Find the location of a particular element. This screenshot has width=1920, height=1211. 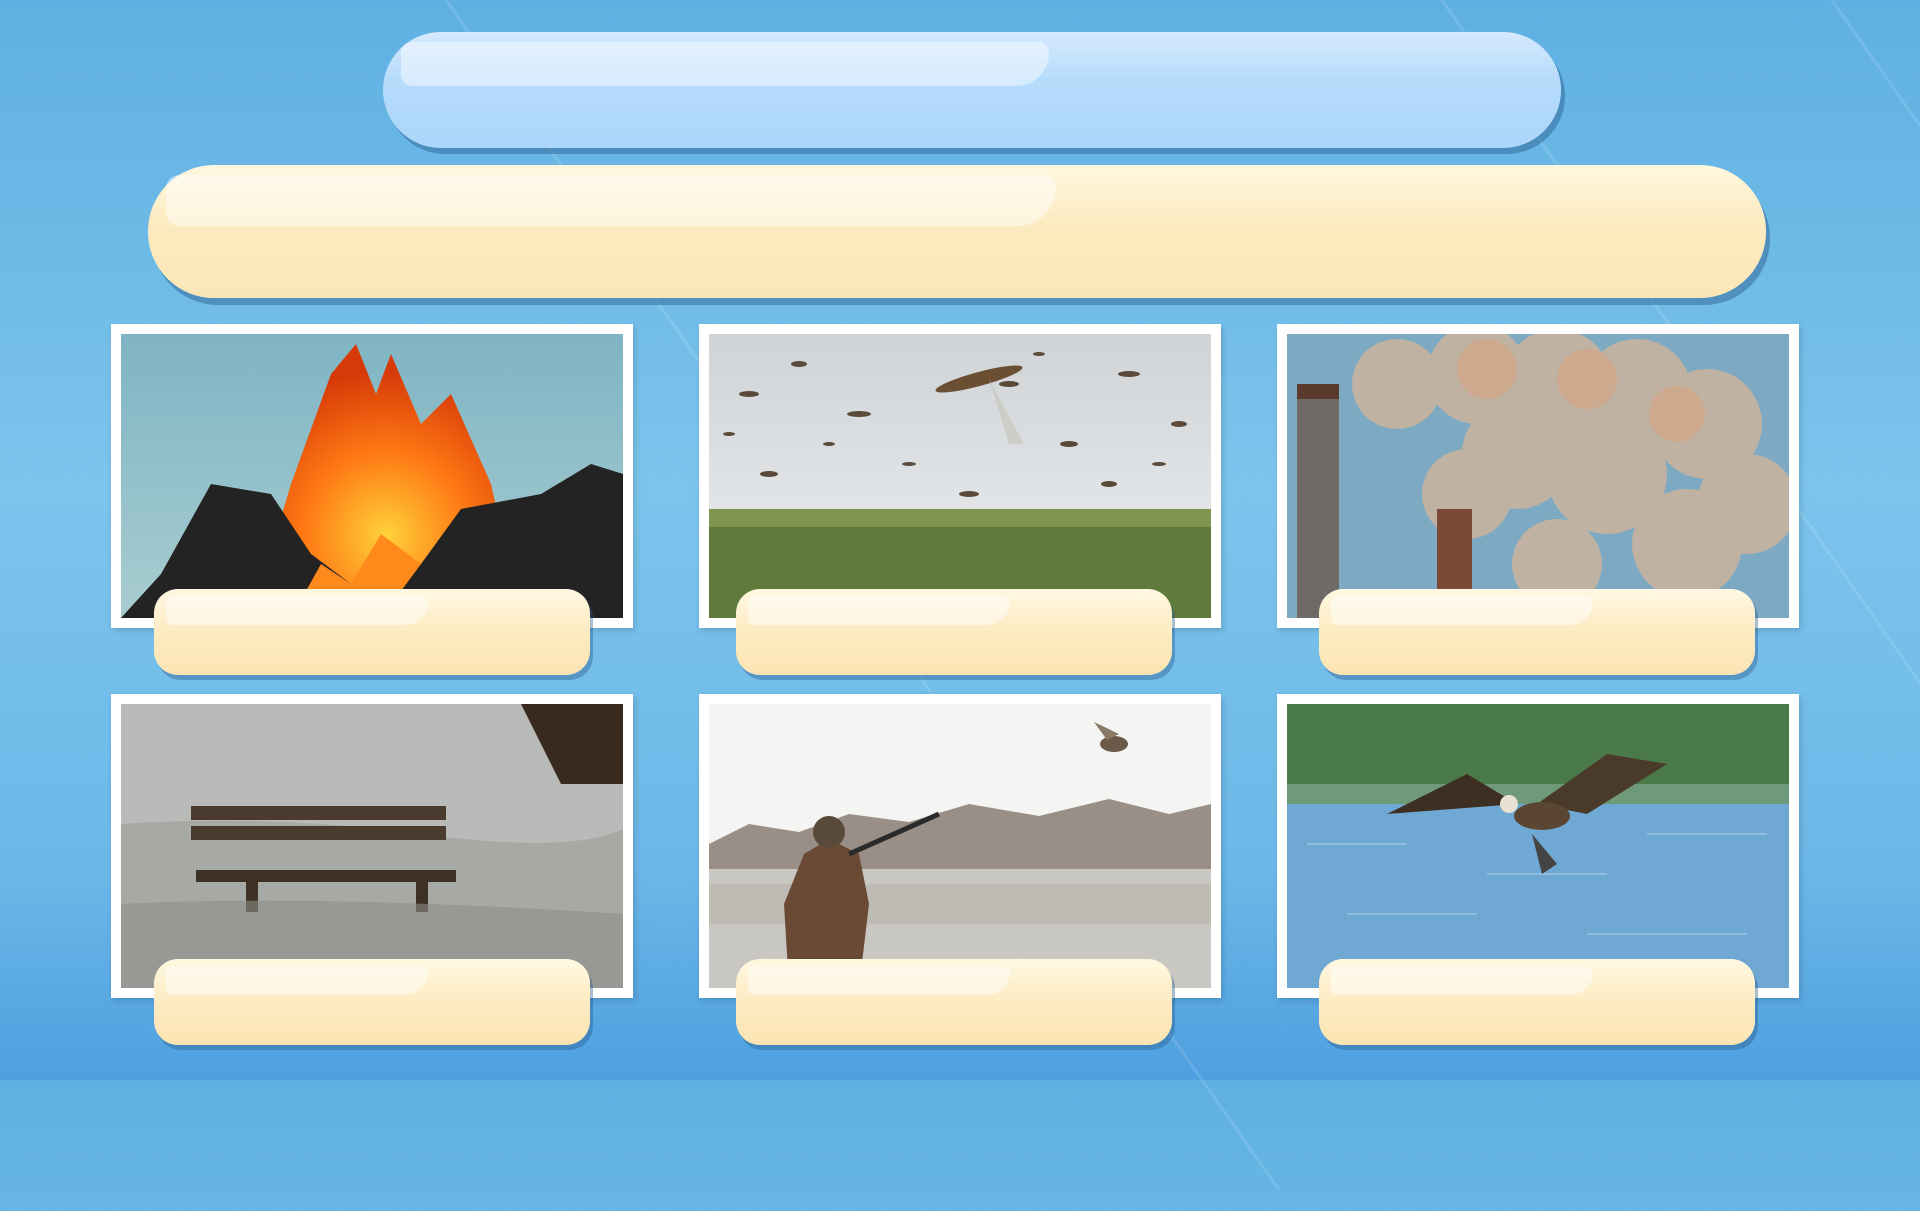

flooded-bench-image is located at coordinates (372, 846).